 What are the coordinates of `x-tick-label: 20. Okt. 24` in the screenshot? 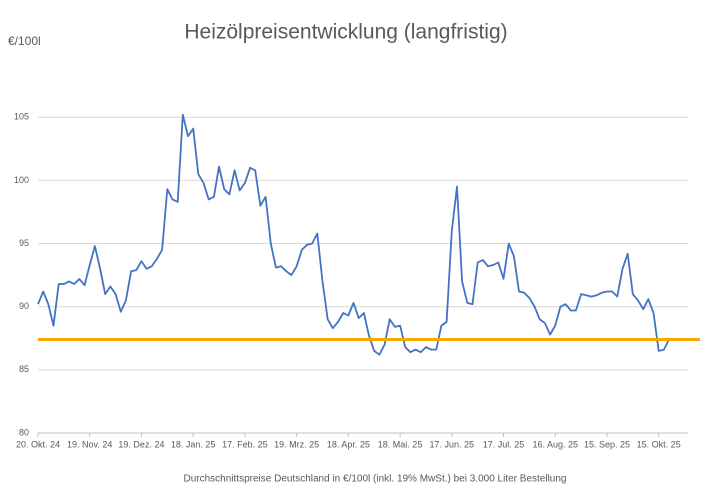 It's located at (38, 444).